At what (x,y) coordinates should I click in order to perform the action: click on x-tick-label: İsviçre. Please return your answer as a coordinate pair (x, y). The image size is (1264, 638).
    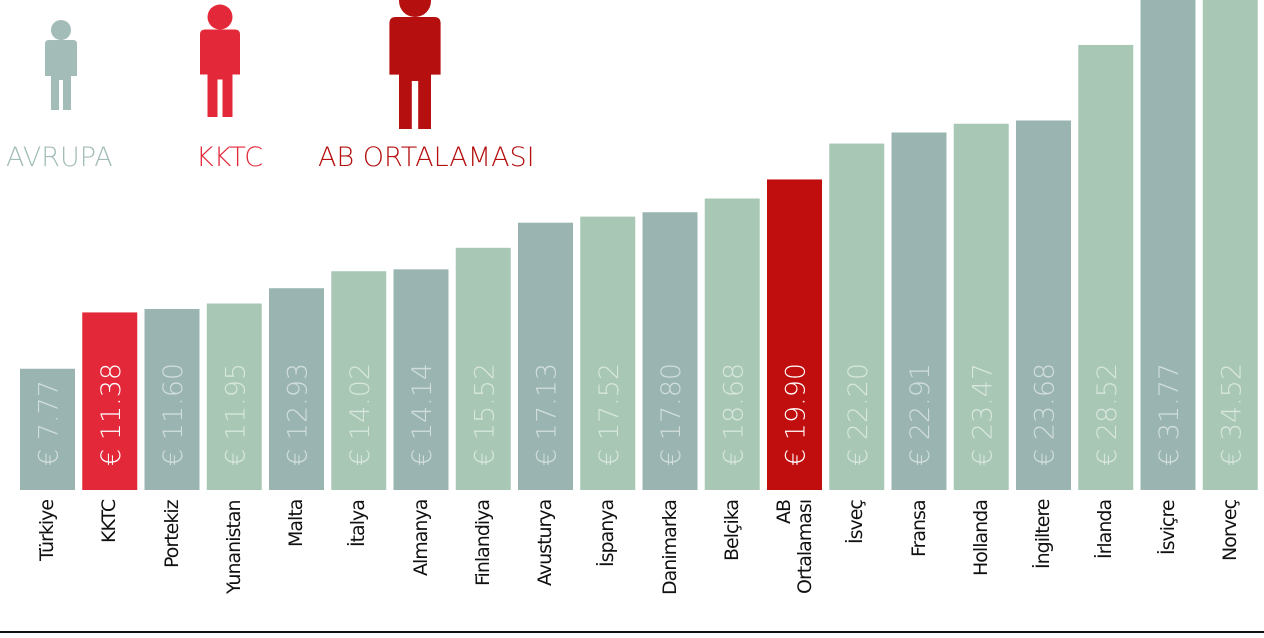
    Looking at the image, I should click on (1167, 527).